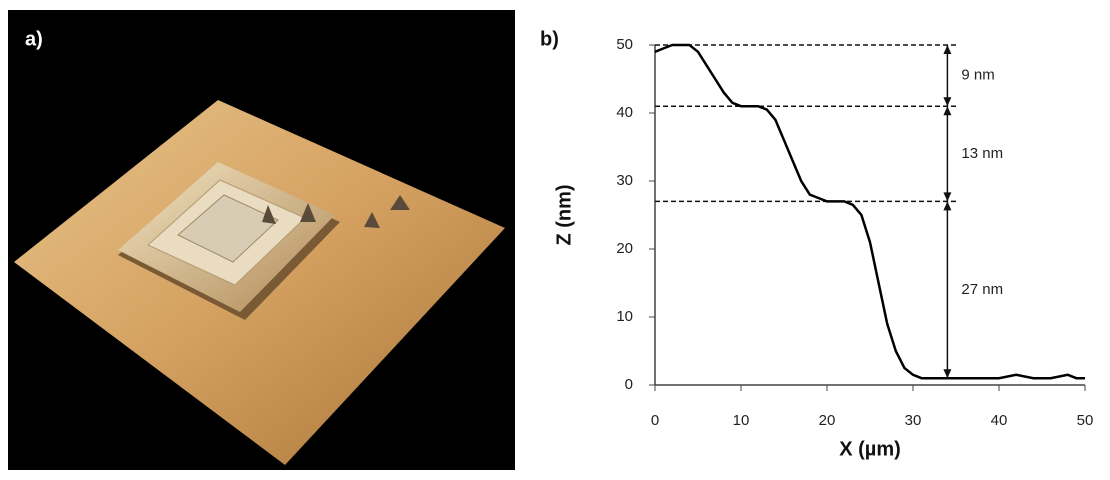 The image size is (1110, 480). What do you see at coordinates (549, 39) in the screenshot?
I see `panel-label: b)` at bounding box center [549, 39].